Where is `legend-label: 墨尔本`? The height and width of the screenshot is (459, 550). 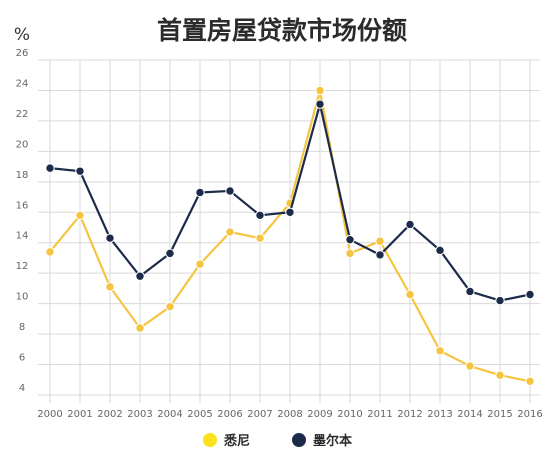 legend-label: 墨尔本 is located at coordinates (332, 441).